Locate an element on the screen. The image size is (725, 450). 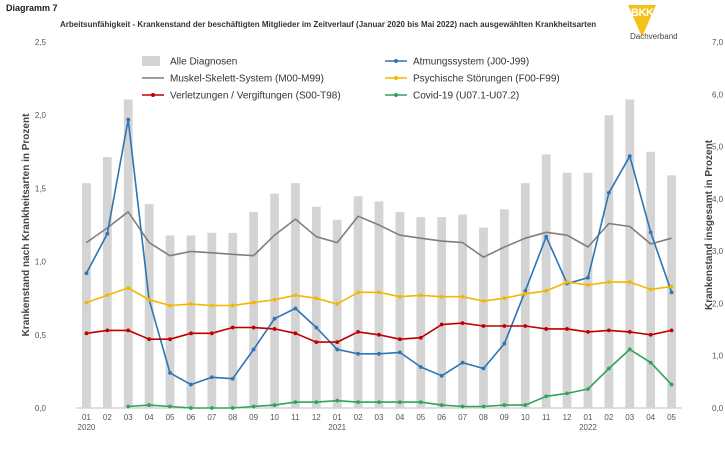
y-right-tick-label: 7,0 is located at coordinates (718, 42).